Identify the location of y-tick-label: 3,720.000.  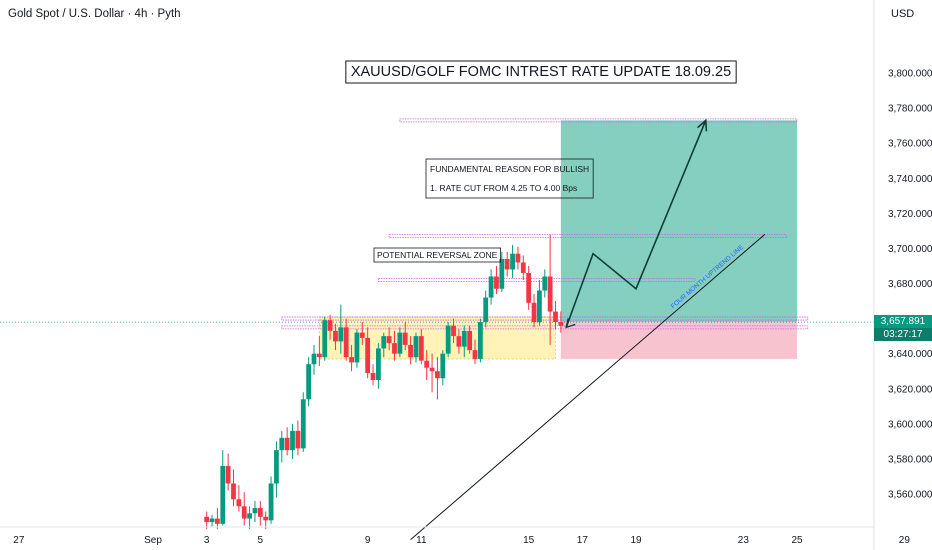
(910, 214).